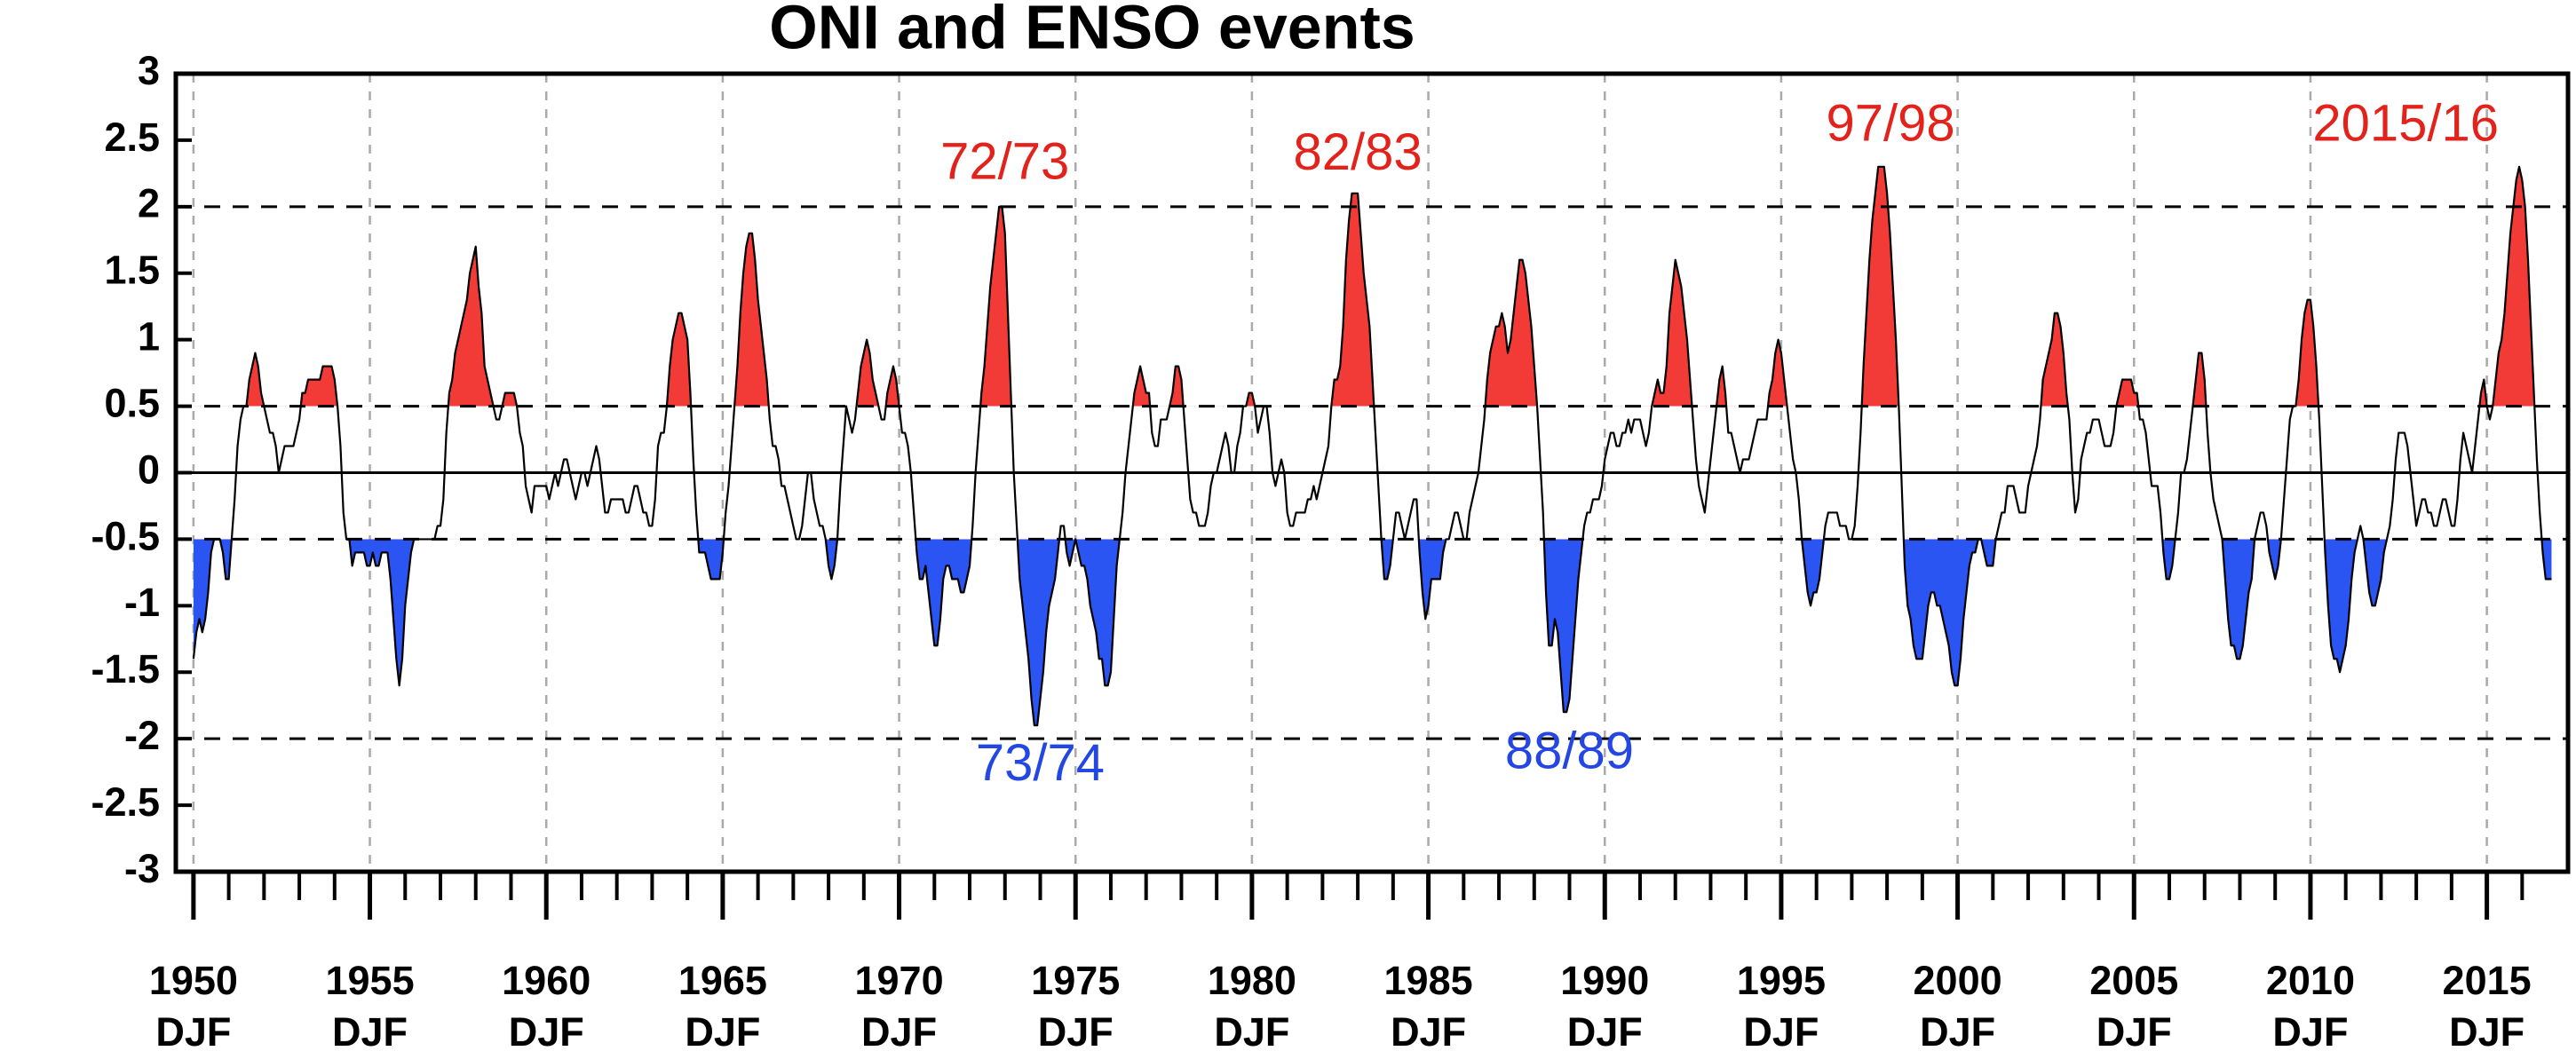  Describe the element at coordinates (149, 469) in the screenshot. I see `y-tick-label: 0` at that location.